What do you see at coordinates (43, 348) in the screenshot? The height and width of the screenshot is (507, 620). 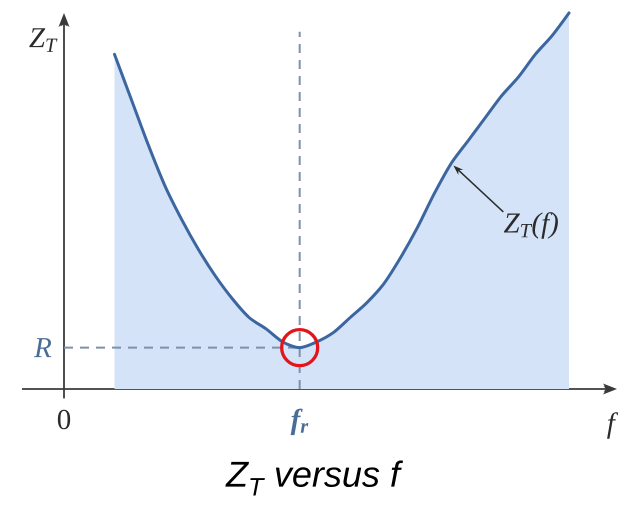 I see `ref-line-label: R` at bounding box center [43, 348].